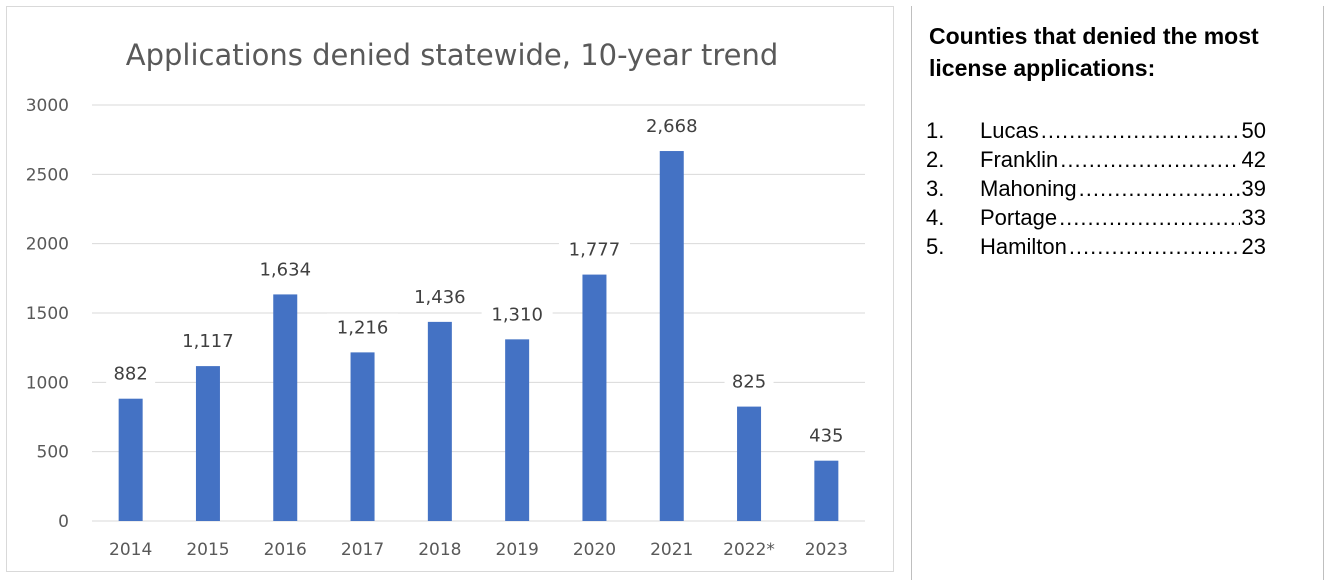 The image size is (1330, 581). What do you see at coordinates (1019, 217) in the screenshot?
I see `county-name: Portage` at bounding box center [1019, 217].